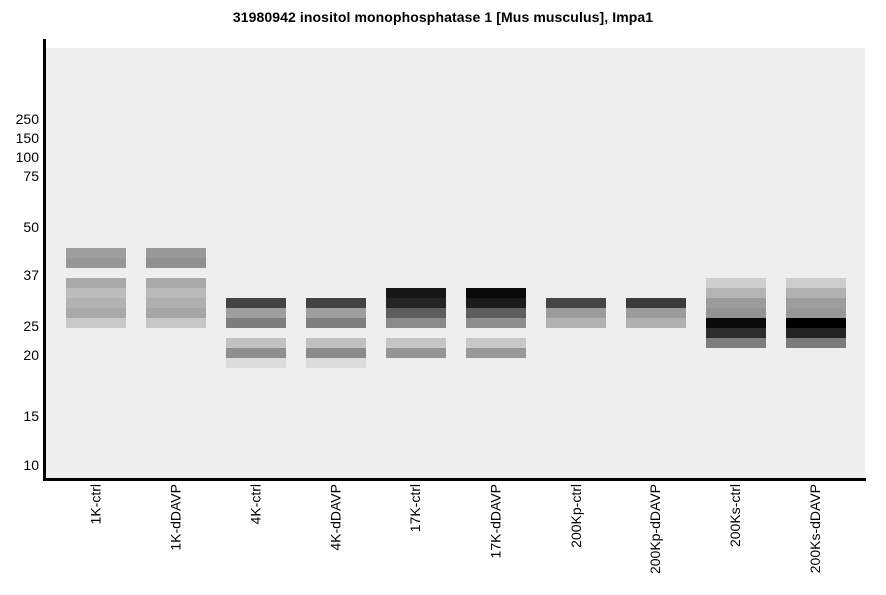  I want to click on lane-label: 17K-ctrl, so click(415, 508).